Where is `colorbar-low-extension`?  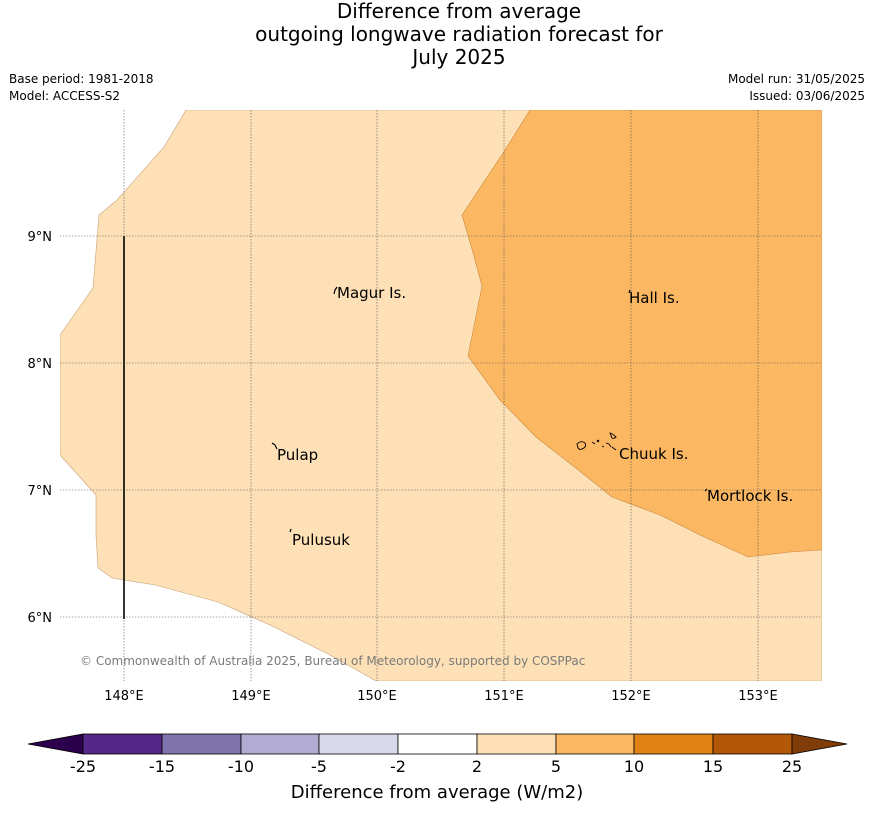
colorbar-low-extension is located at coordinates (55, 744).